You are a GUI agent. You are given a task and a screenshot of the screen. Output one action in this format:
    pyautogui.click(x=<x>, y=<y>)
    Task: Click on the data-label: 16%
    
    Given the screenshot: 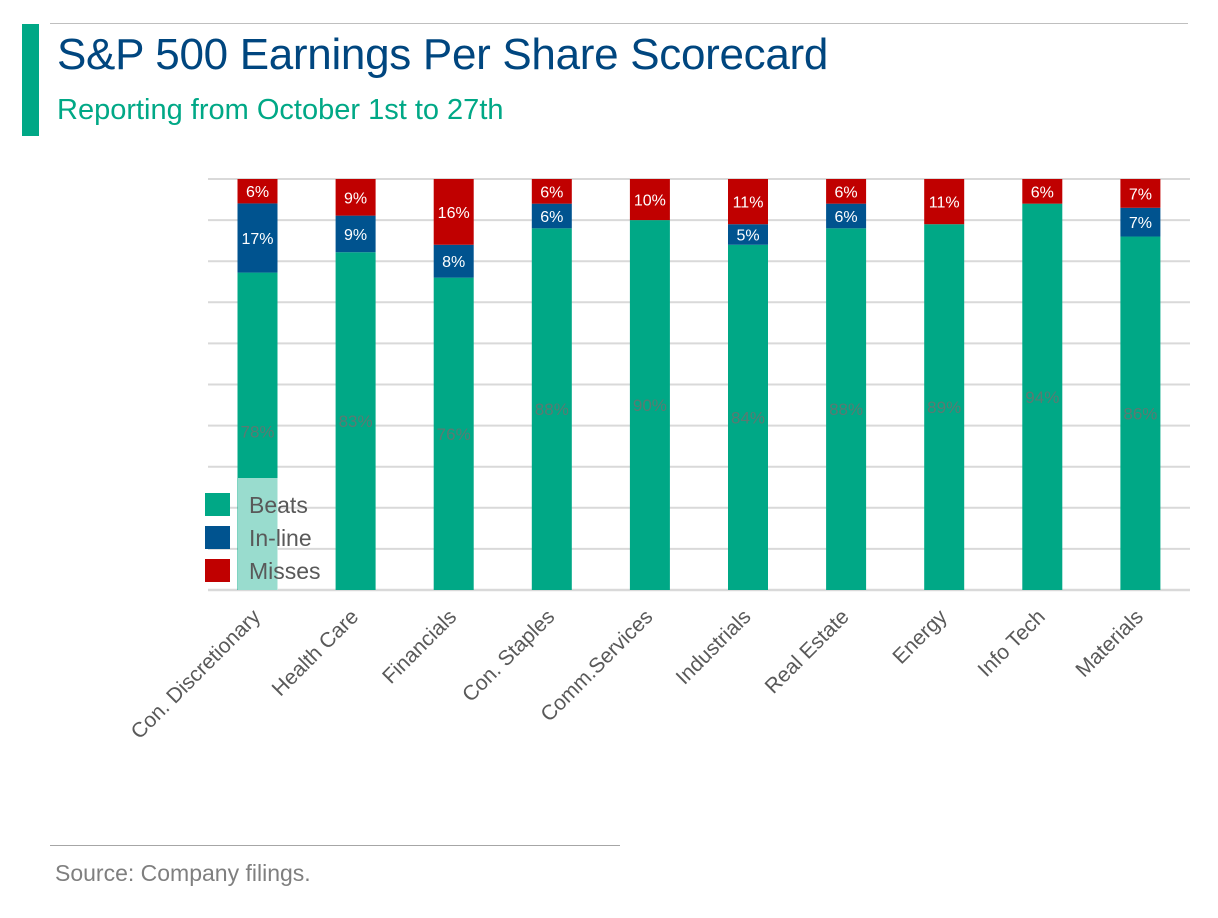 What is the action you would take?
    pyautogui.click(x=454, y=213)
    